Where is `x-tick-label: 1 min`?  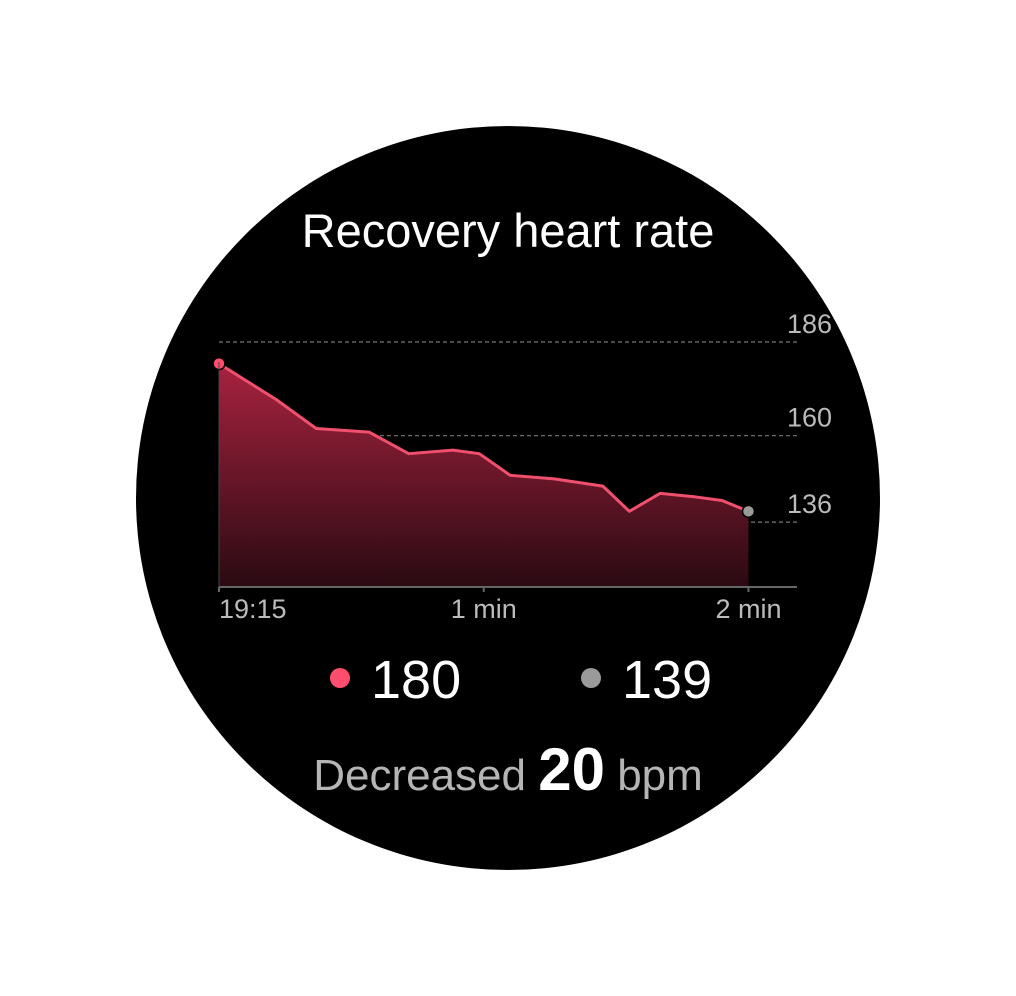
x-tick-label: 1 min is located at coordinates (484, 609).